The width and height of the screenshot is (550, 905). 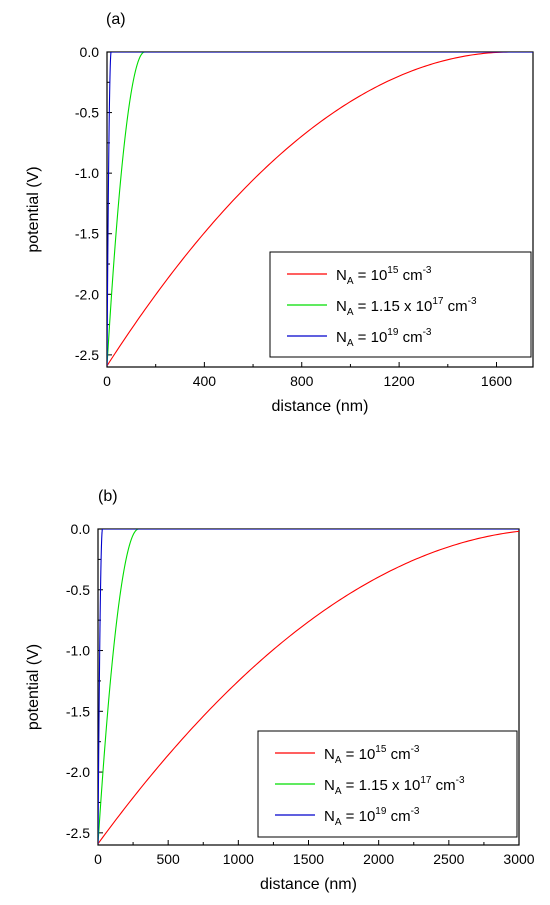 I want to click on x-tick-label: 1600, so click(x=496, y=381).